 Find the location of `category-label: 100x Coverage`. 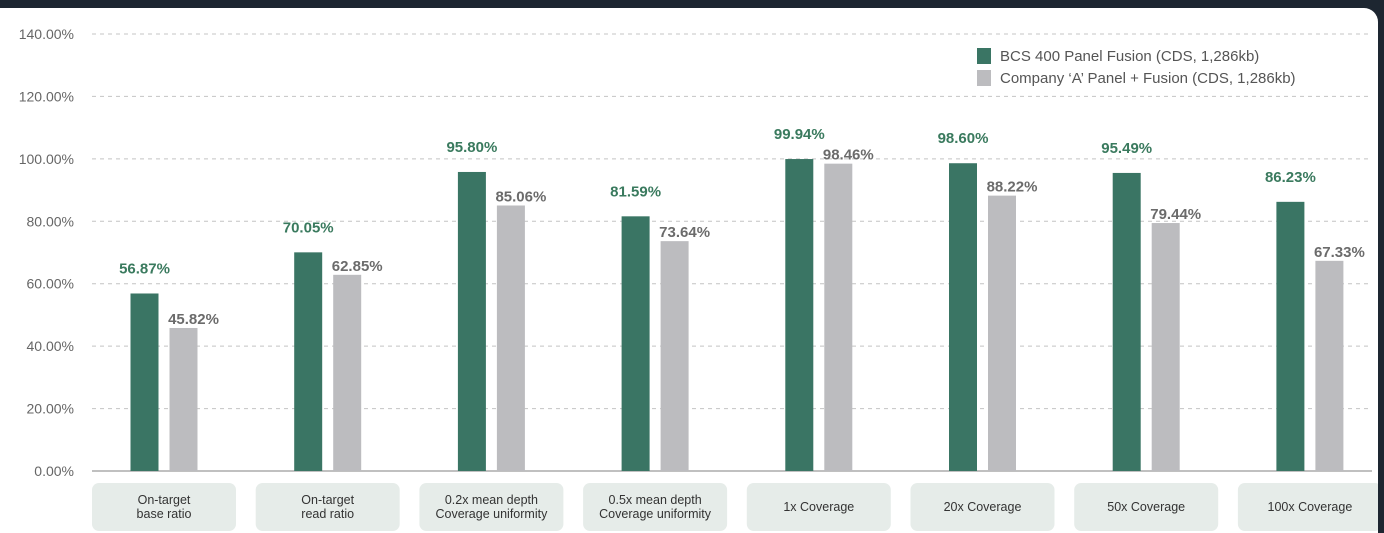

category-label: 100x Coverage is located at coordinates (1310, 507).